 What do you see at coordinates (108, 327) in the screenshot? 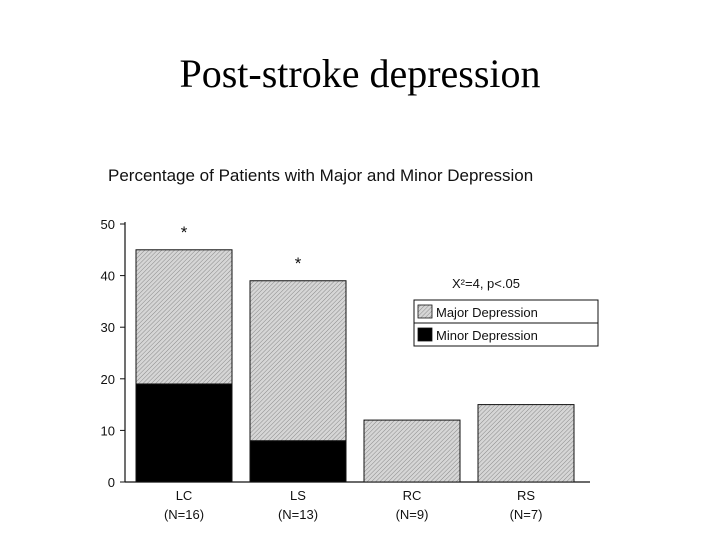
I see `y-tick-label: 30` at bounding box center [108, 327].